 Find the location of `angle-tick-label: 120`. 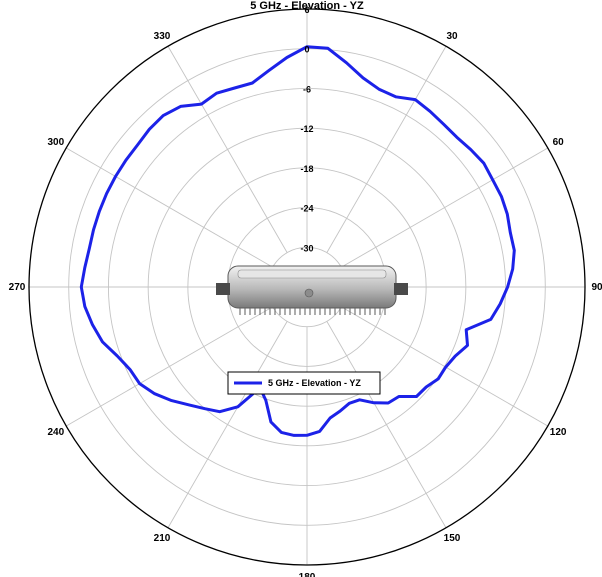

angle-tick-label: 120 is located at coordinates (558, 432).